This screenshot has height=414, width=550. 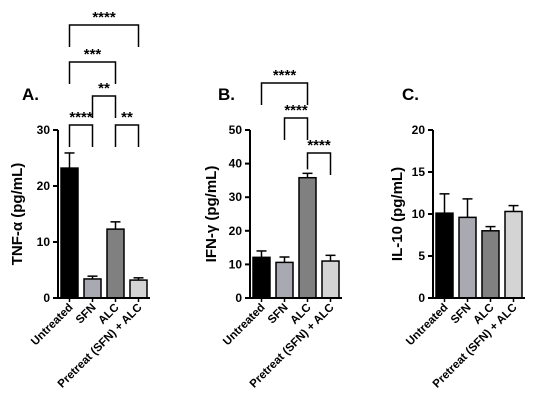 What do you see at coordinates (410, 94) in the screenshot?
I see `panel-letter: C.` at bounding box center [410, 94].